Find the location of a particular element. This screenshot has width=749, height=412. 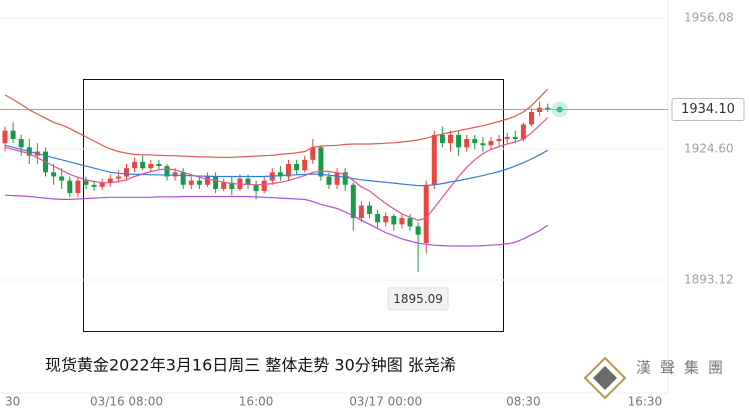

chart-title: 现货黄金2022年3月16日周三 整体走势 30分钟图 张尧浠 is located at coordinates (250, 365).